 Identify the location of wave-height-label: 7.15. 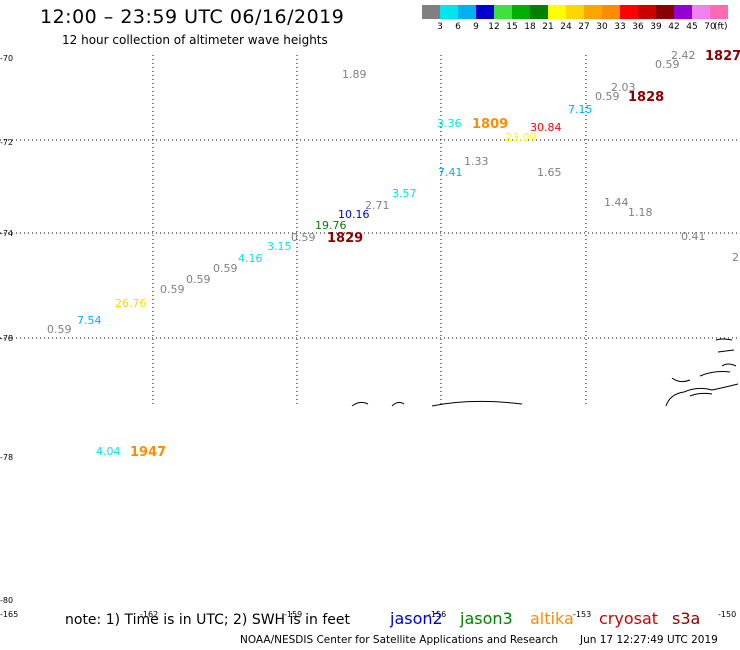
(580, 109).